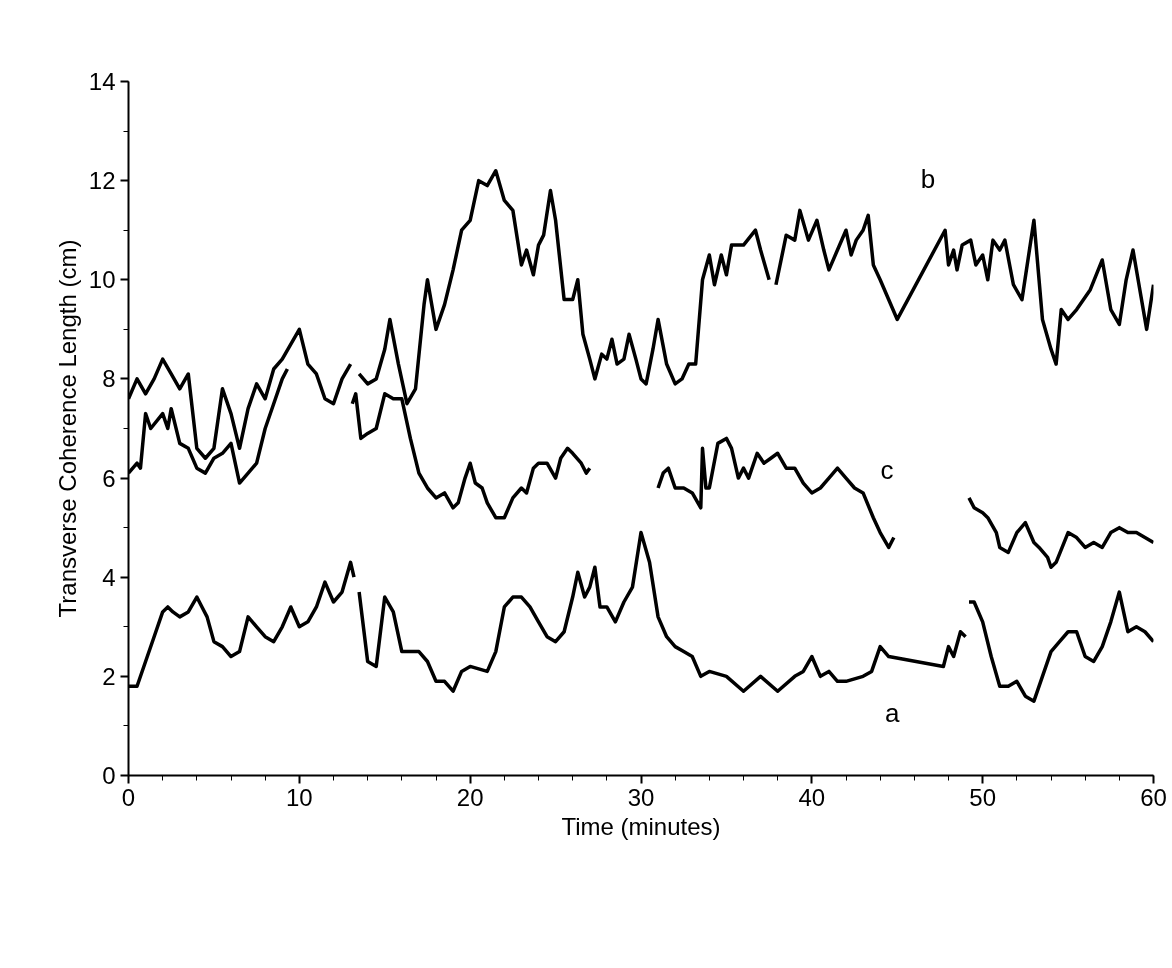 The width and height of the screenshot is (1172, 968). I want to click on series-label: c, so click(887, 470).